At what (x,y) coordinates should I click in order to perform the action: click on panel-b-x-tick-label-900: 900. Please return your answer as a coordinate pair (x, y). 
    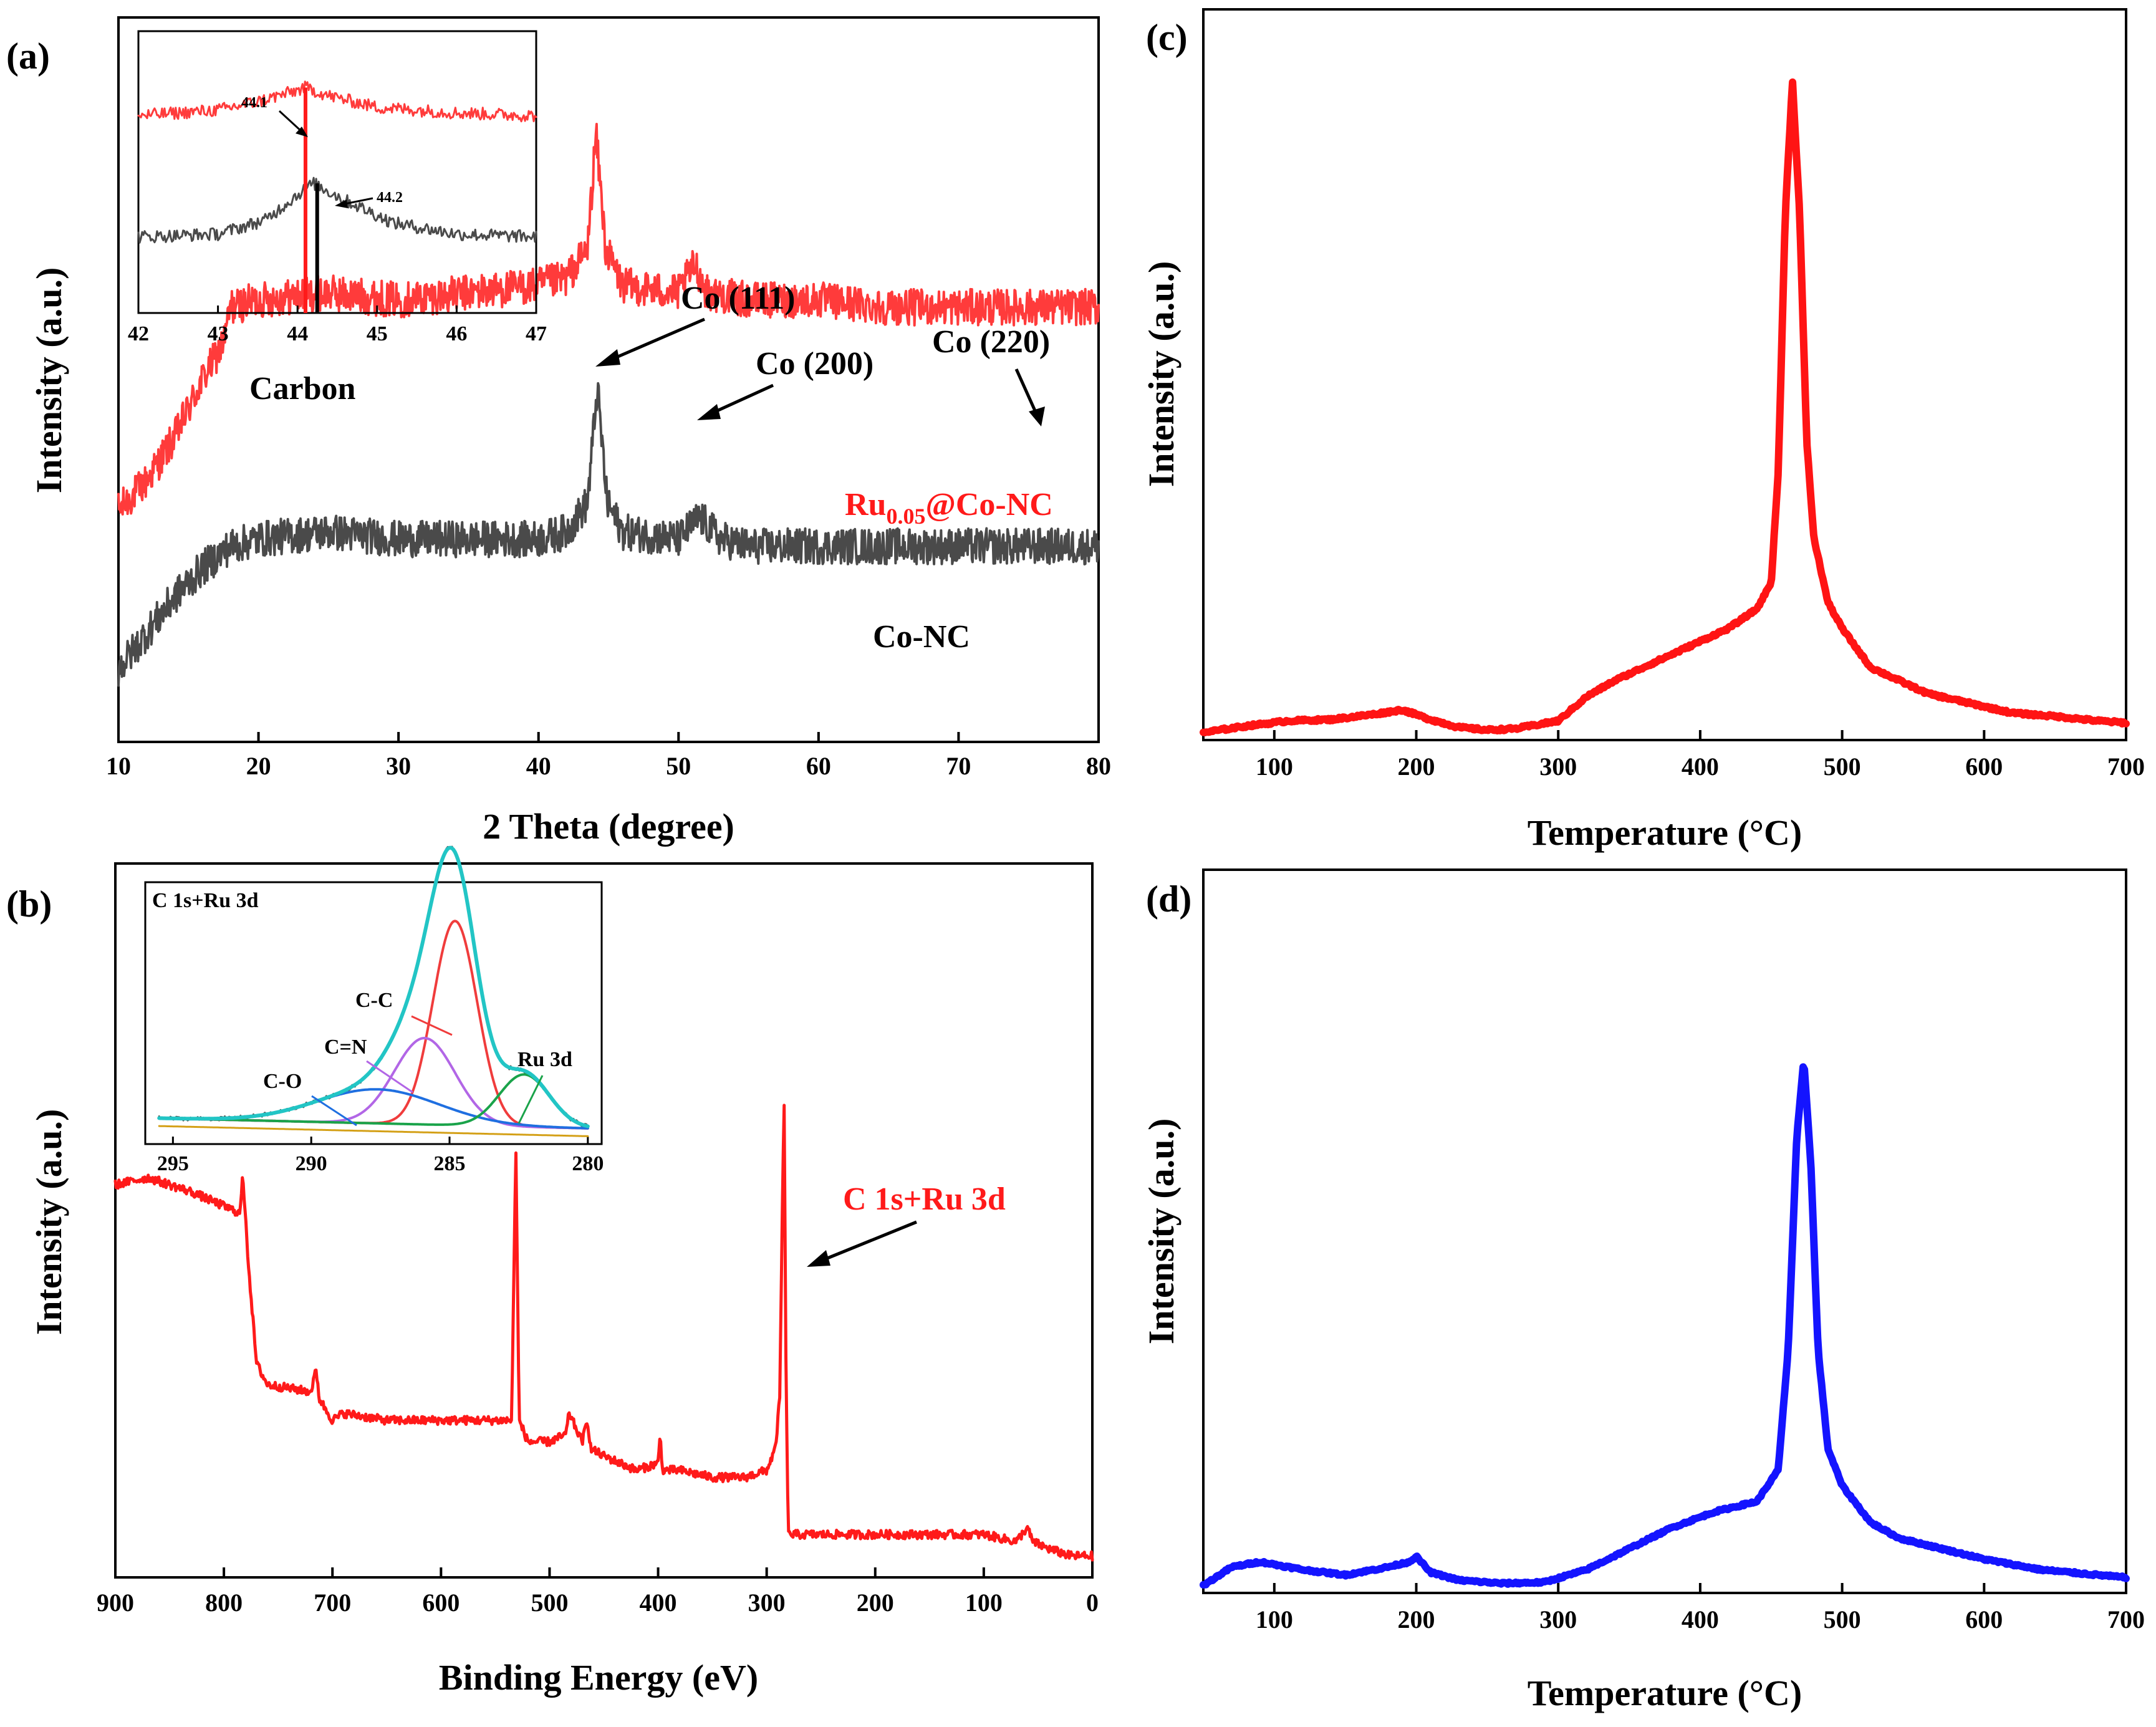
    Looking at the image, I should click on (115, 1603).